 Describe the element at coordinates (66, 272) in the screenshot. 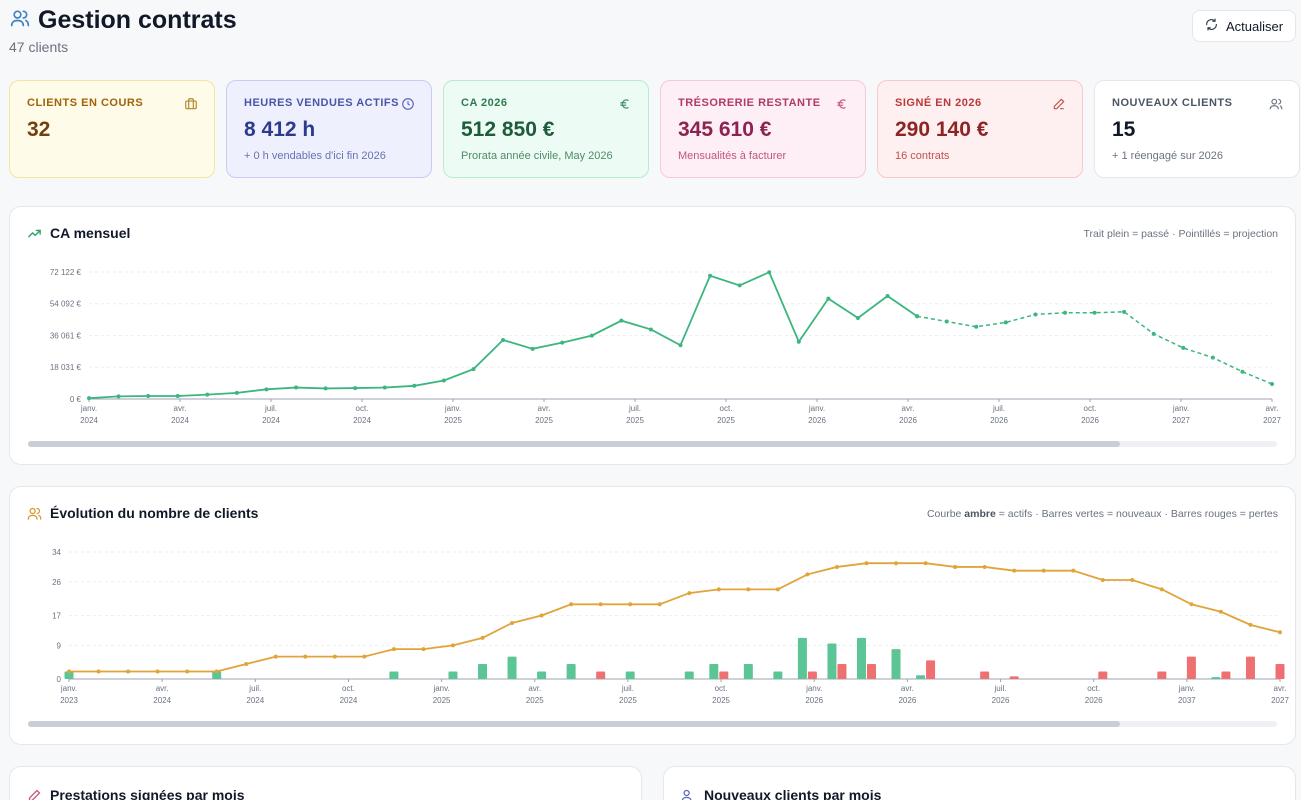

I see `y-tick-label: 72 122 €` at that location.